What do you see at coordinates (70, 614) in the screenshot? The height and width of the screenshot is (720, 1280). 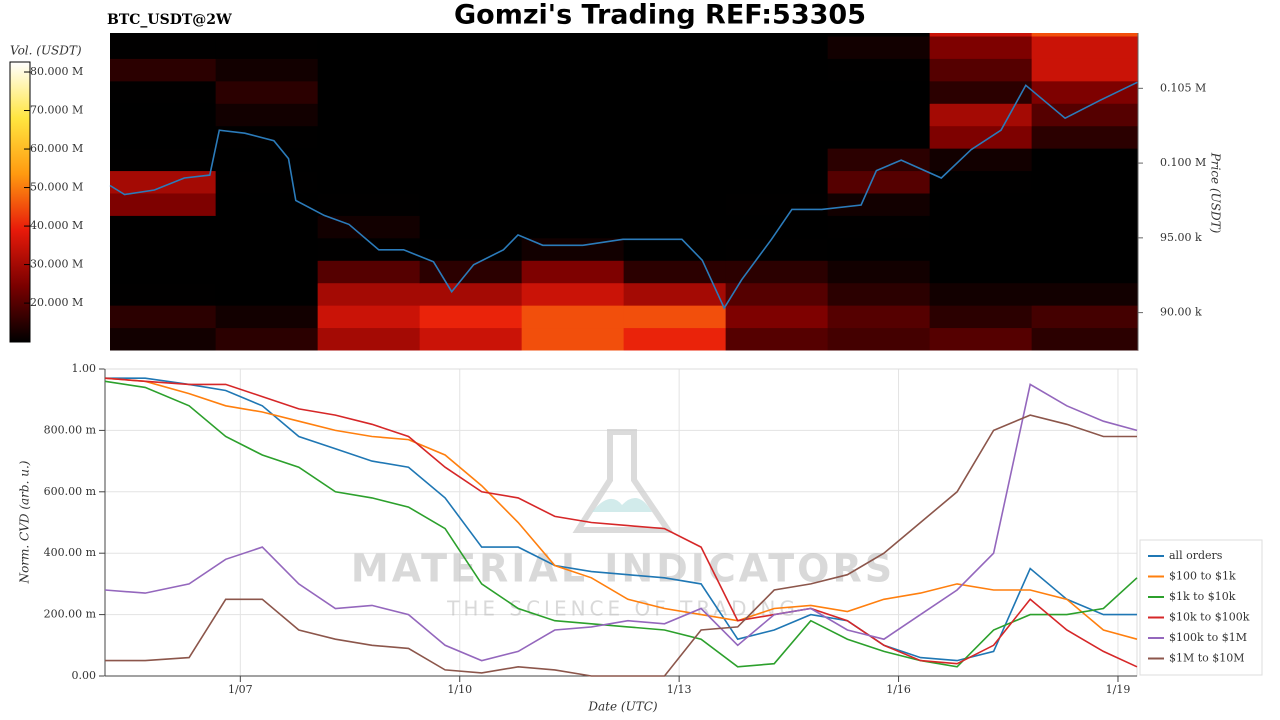 I see `y-tick-label: 200.00 m` at bounding box center [70, 614].